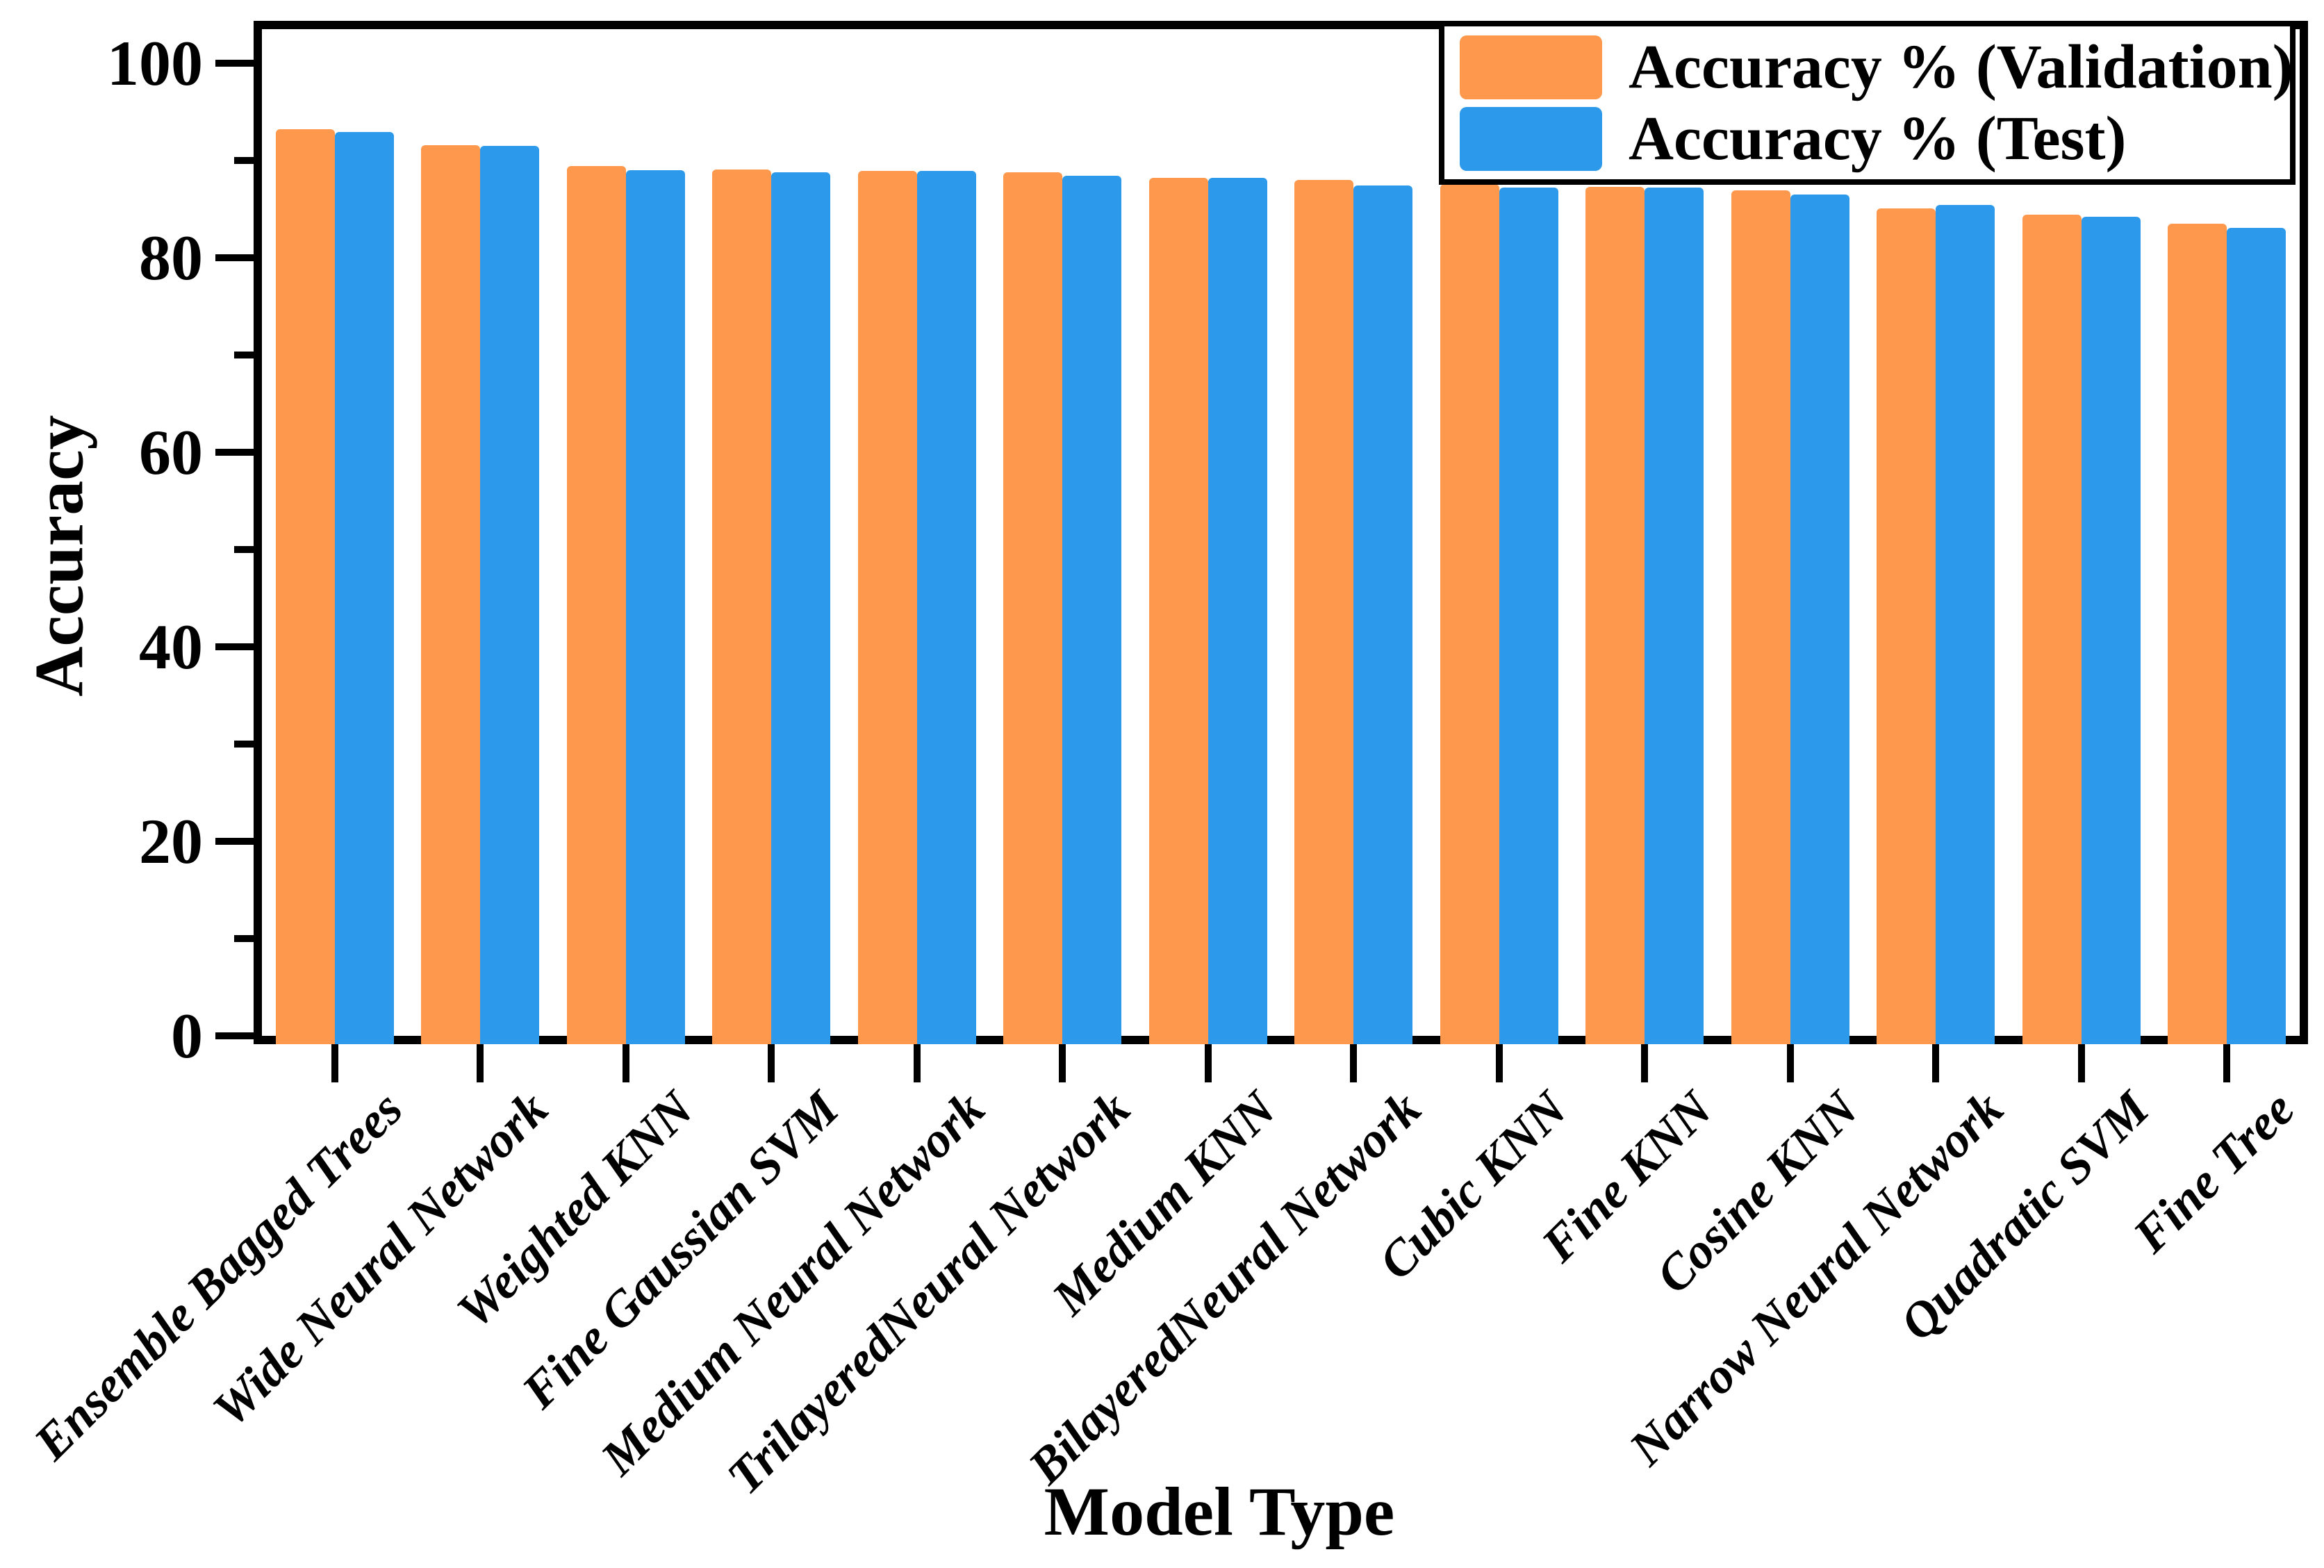  What do you see at coordinates (171, 452) in the screenshot?
I see `y-axis-tick-label: 60` at bounding box center [171, 452].